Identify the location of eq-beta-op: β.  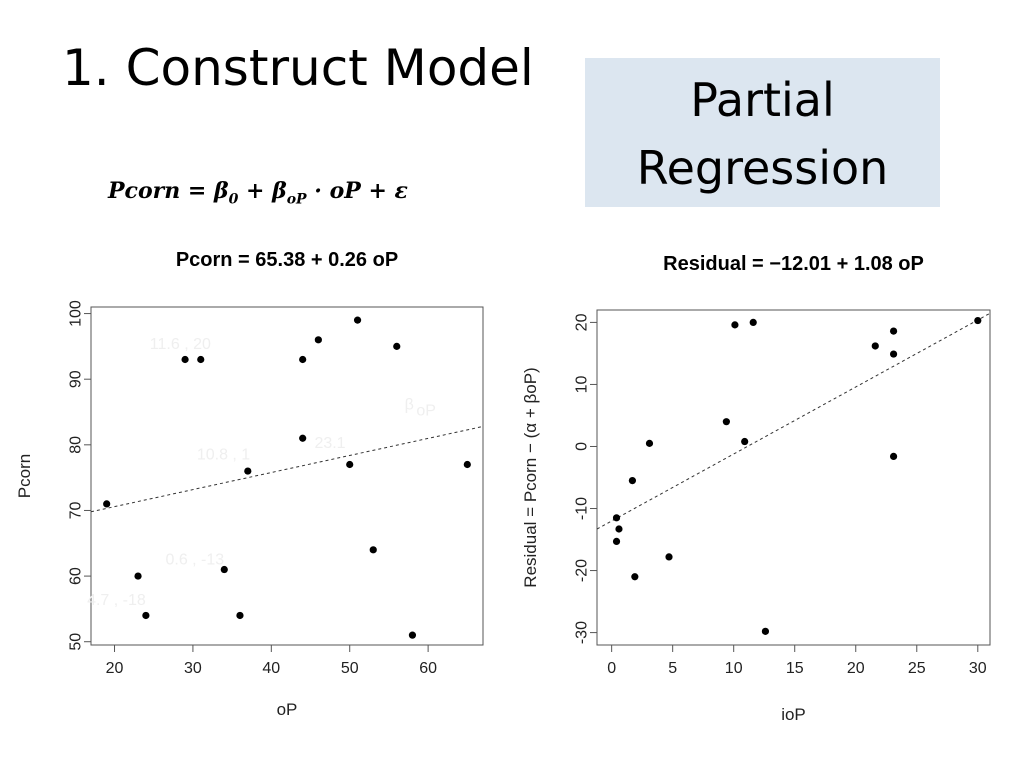
(279, 191).